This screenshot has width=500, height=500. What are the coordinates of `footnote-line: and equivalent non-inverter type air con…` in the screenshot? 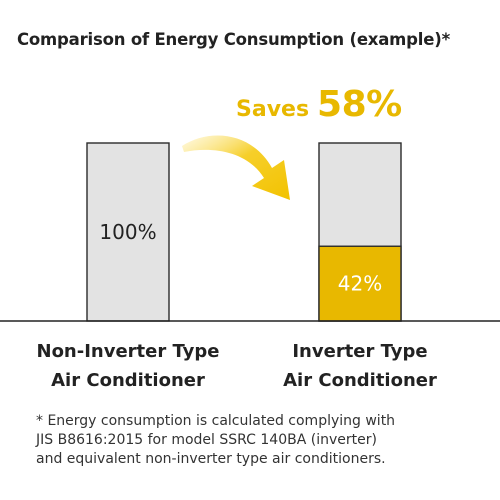 It's located at (211, 459).